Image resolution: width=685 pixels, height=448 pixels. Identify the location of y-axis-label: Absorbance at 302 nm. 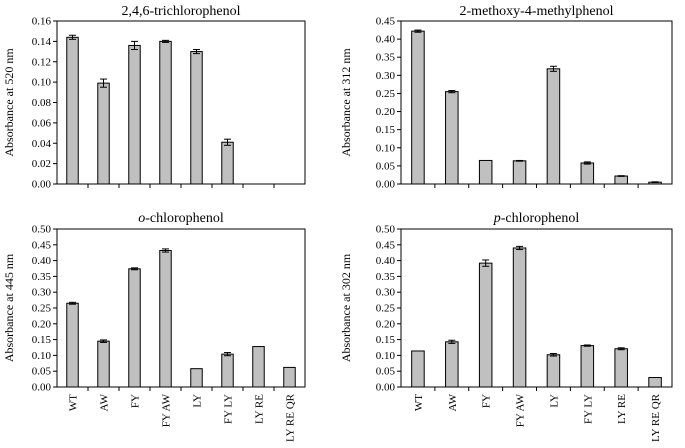
(346, 307).